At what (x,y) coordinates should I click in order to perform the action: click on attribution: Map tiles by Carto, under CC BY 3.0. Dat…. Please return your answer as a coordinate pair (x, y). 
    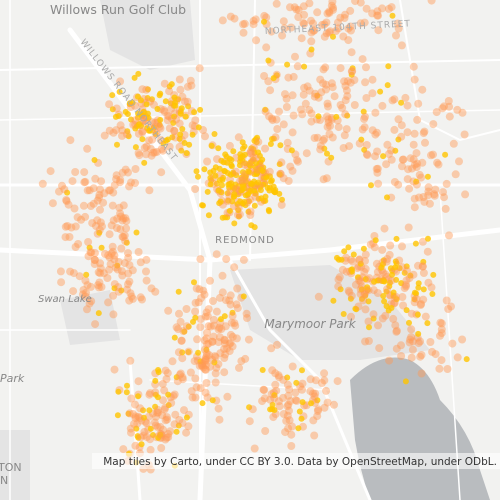
    Looking at the image, I should click on (300, 462).